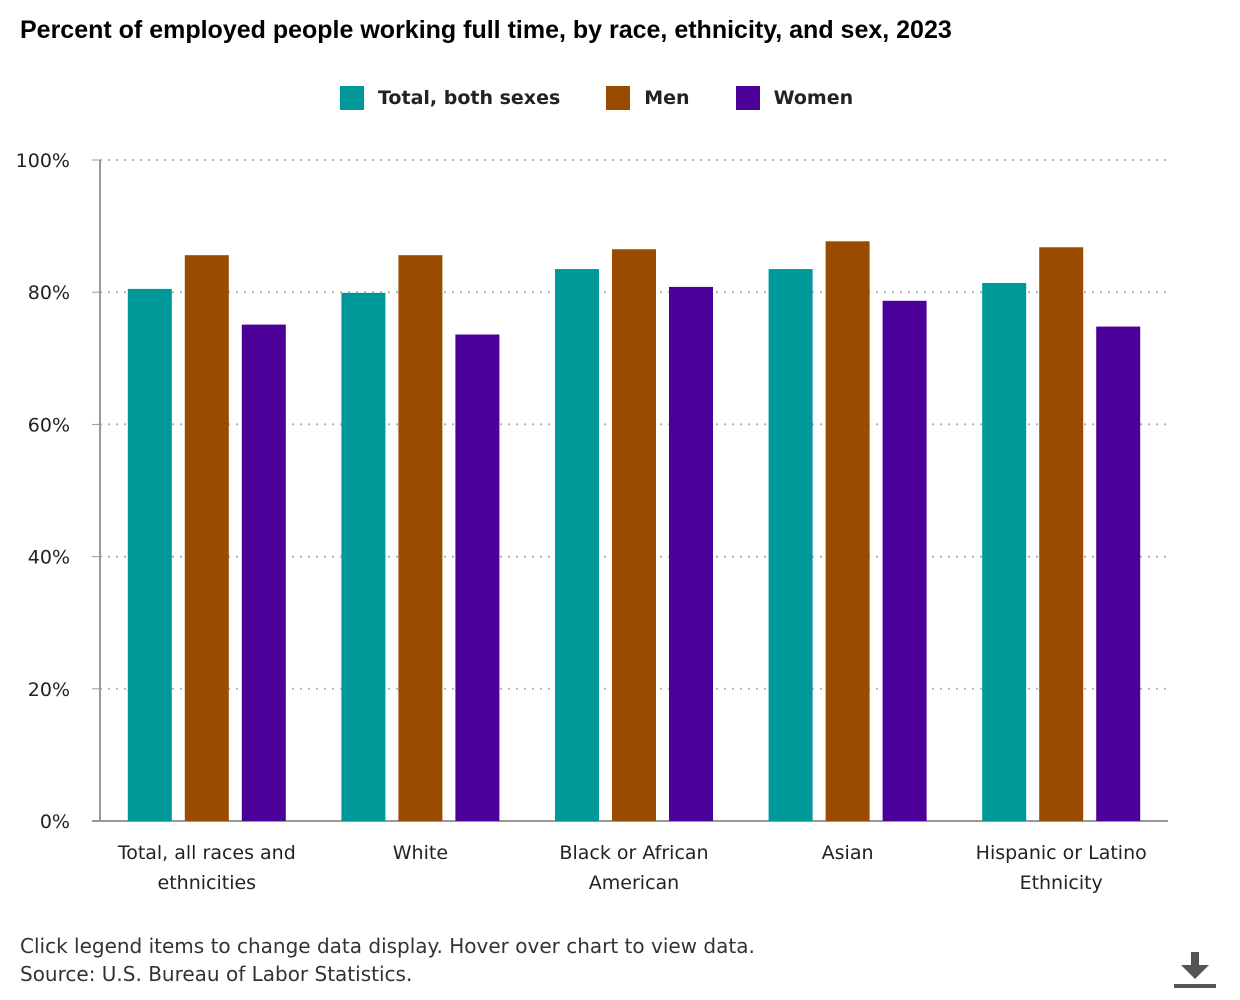 The width and height of the screenshot is (1240, 1000). What do you see at coordinates (691, 553) in the screenshot?
I see `bar: Women: 80.8%` at bounding box center [691, 553].